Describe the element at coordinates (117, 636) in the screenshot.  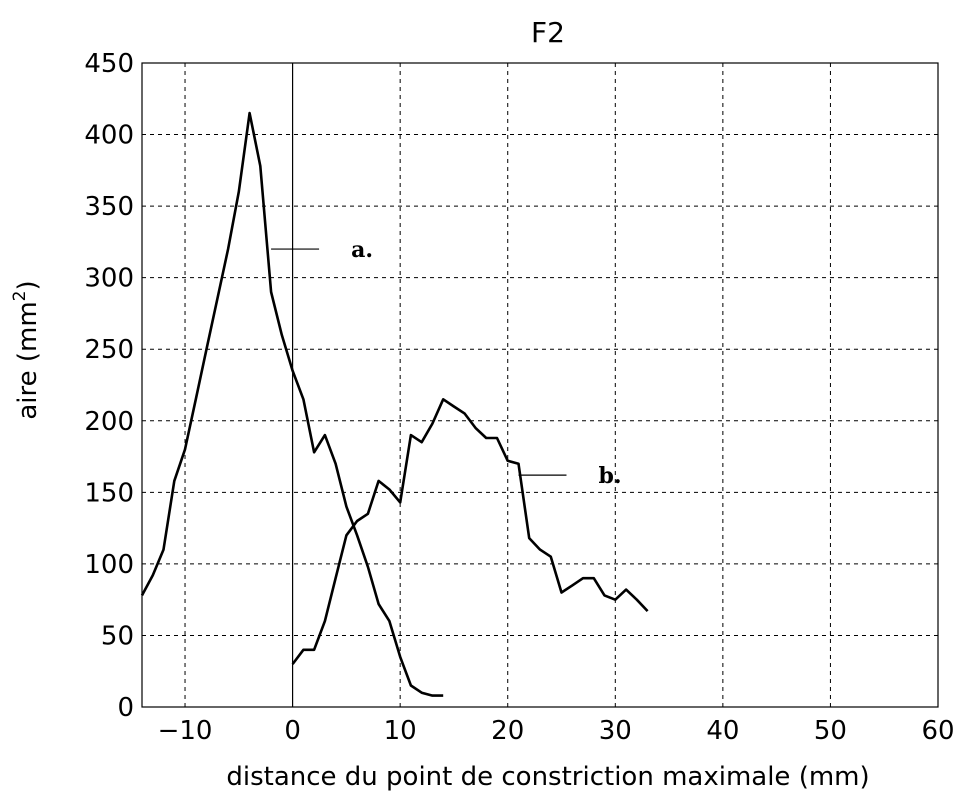
I see `y-tick-label: 50` at that location.